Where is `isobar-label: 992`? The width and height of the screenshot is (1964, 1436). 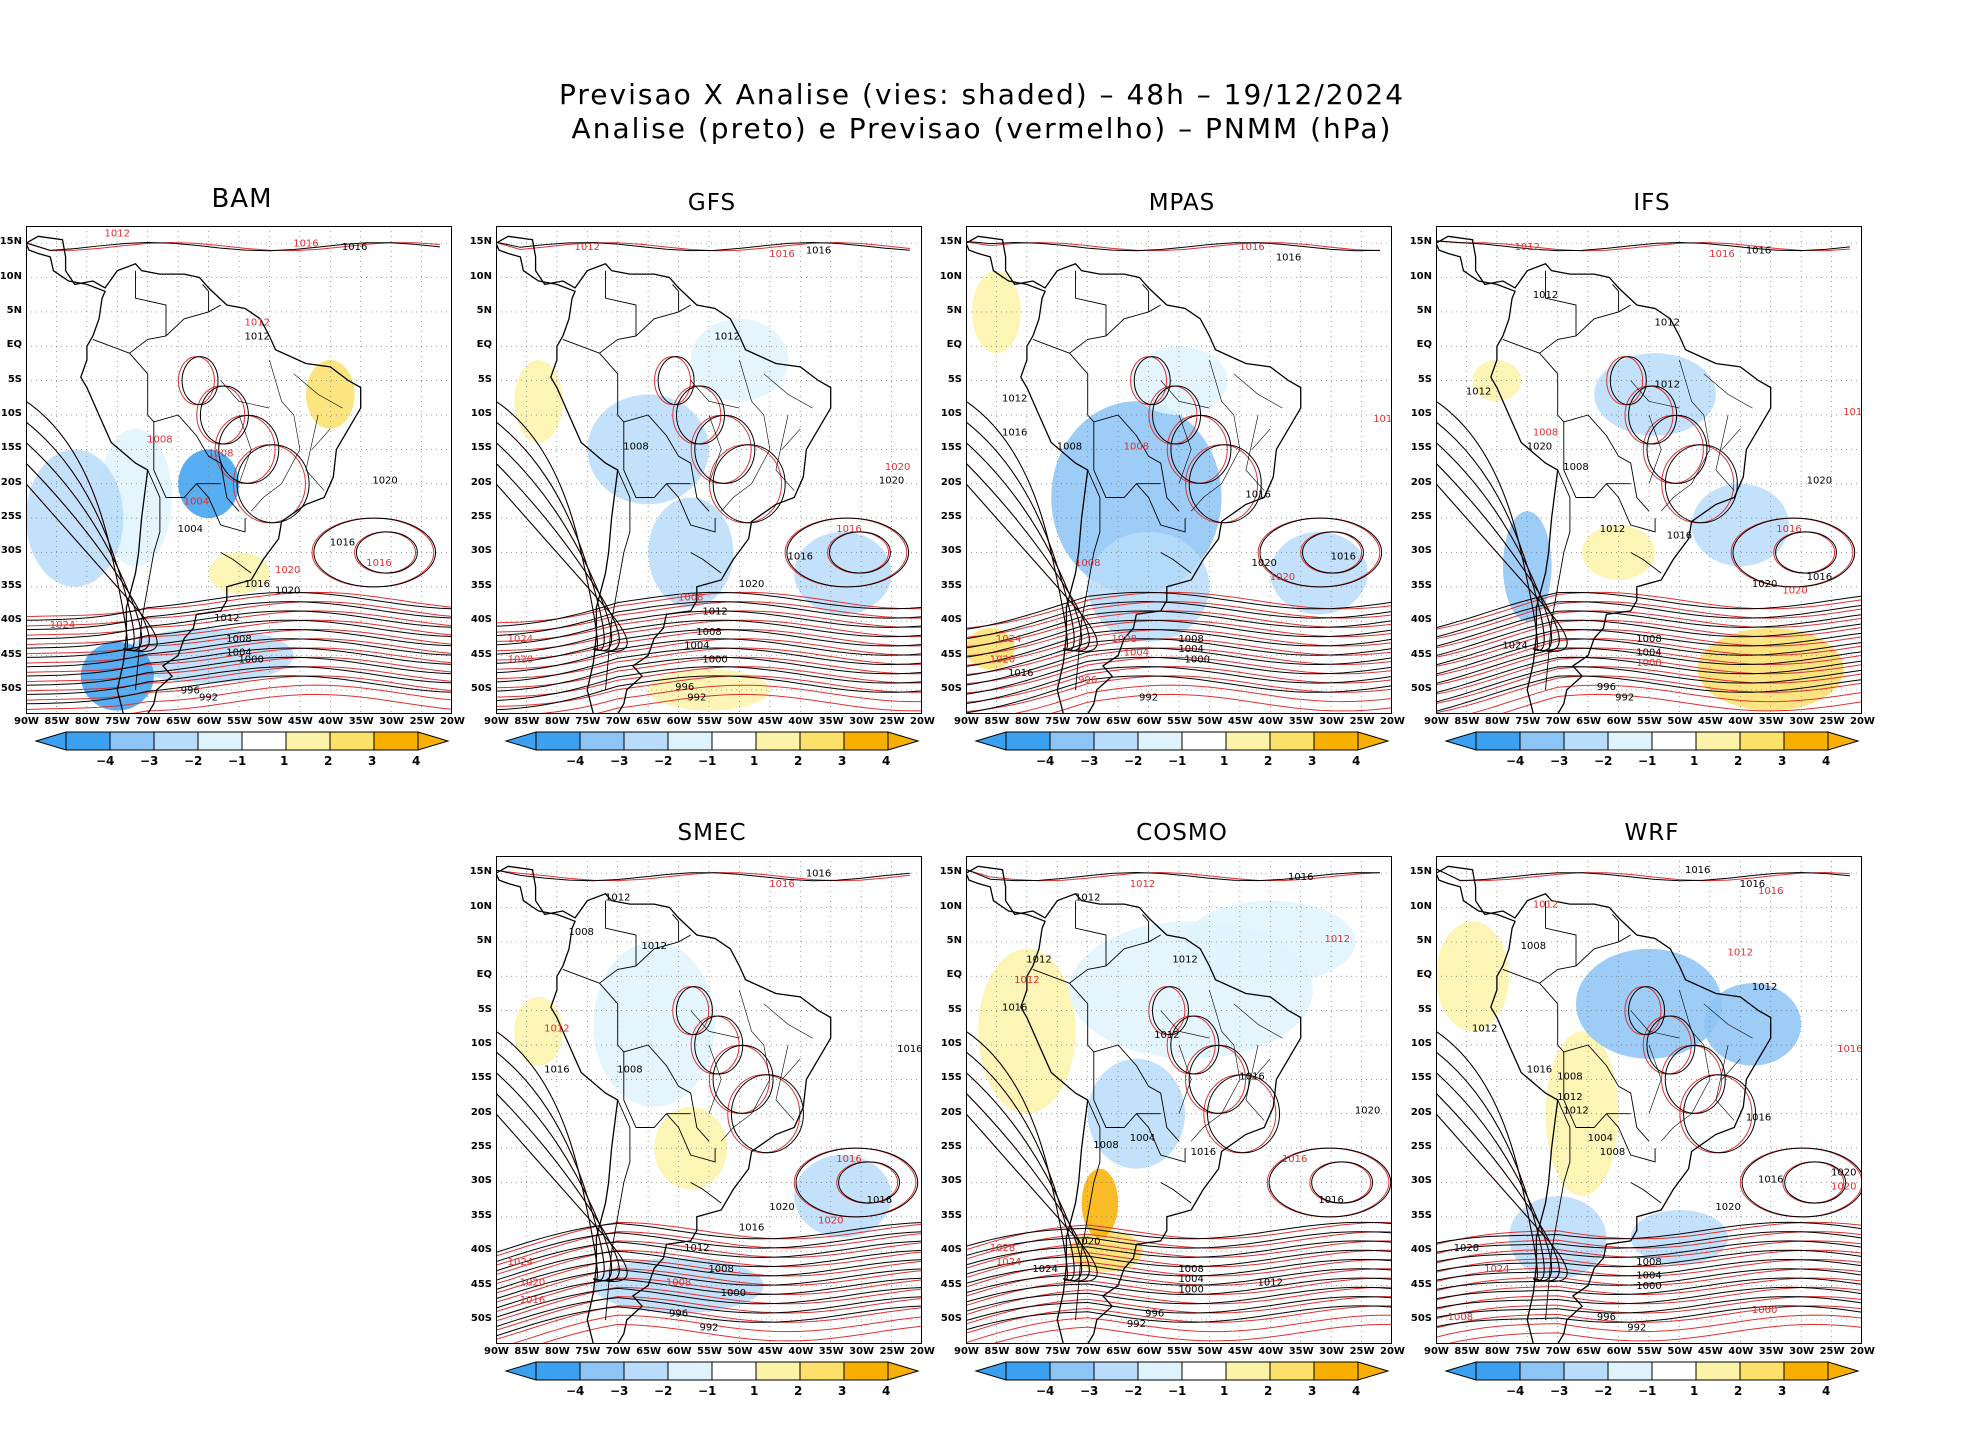
isobar-label: 992 is located at coordinates (1148, 697).